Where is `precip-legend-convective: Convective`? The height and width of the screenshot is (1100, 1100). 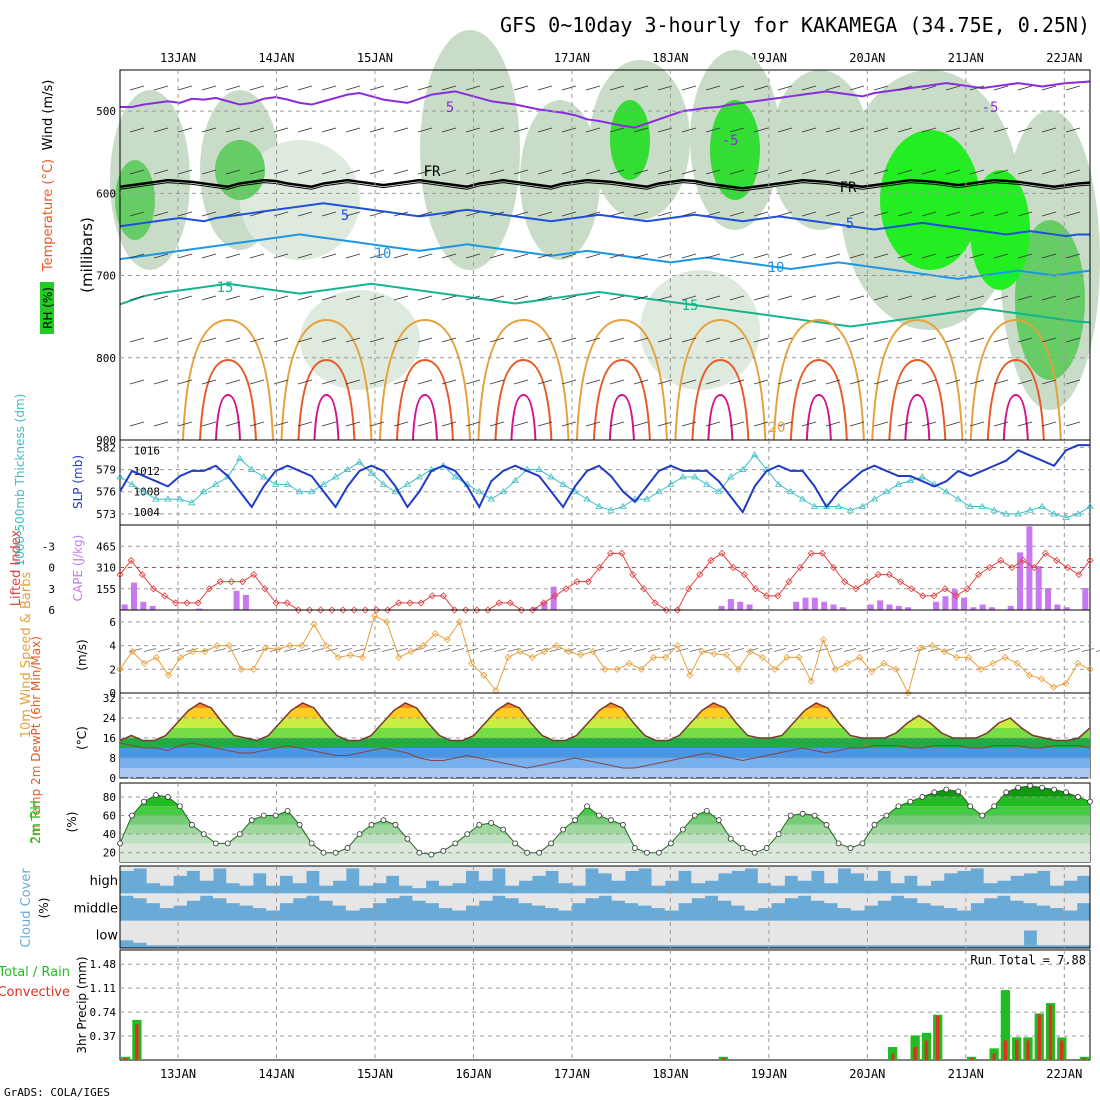 precip-legend-convective: Convective is located at coordinates (35, 992).